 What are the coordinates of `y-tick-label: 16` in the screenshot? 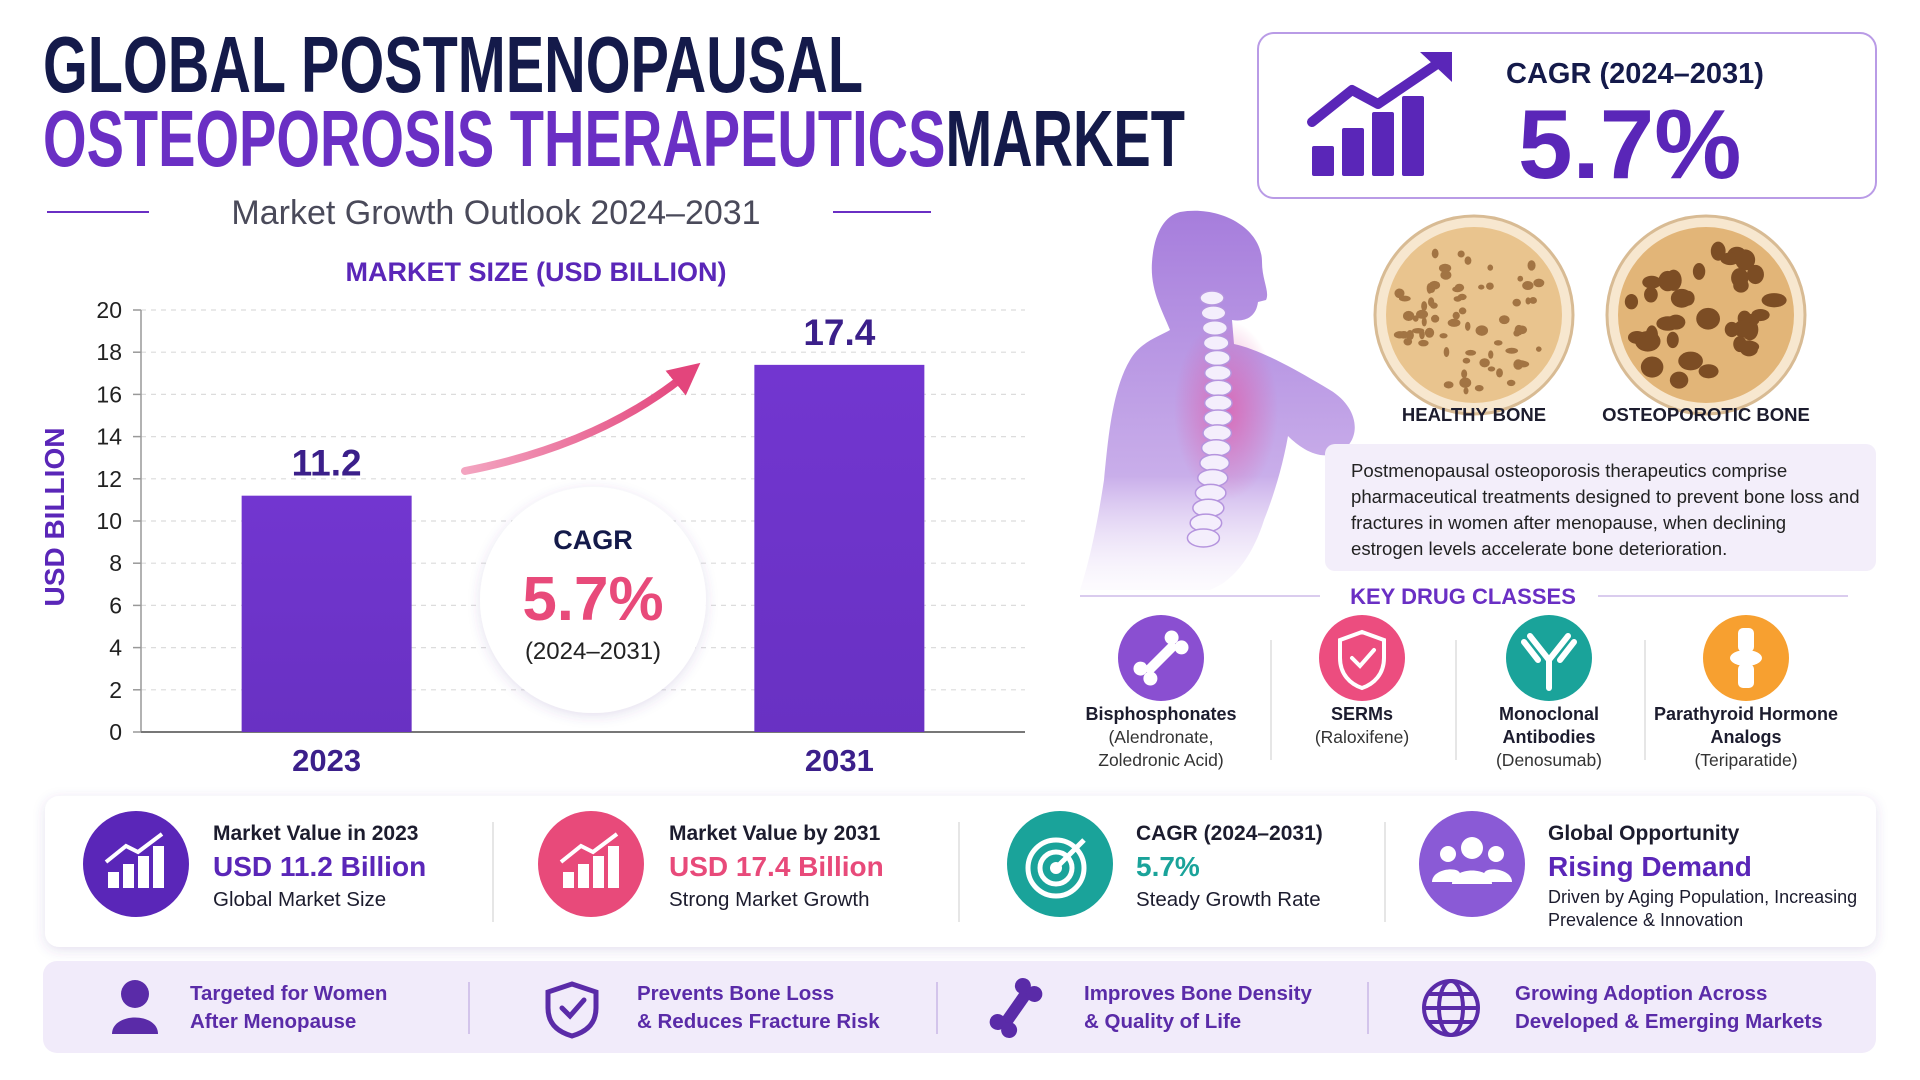 It's located at (109, 394).